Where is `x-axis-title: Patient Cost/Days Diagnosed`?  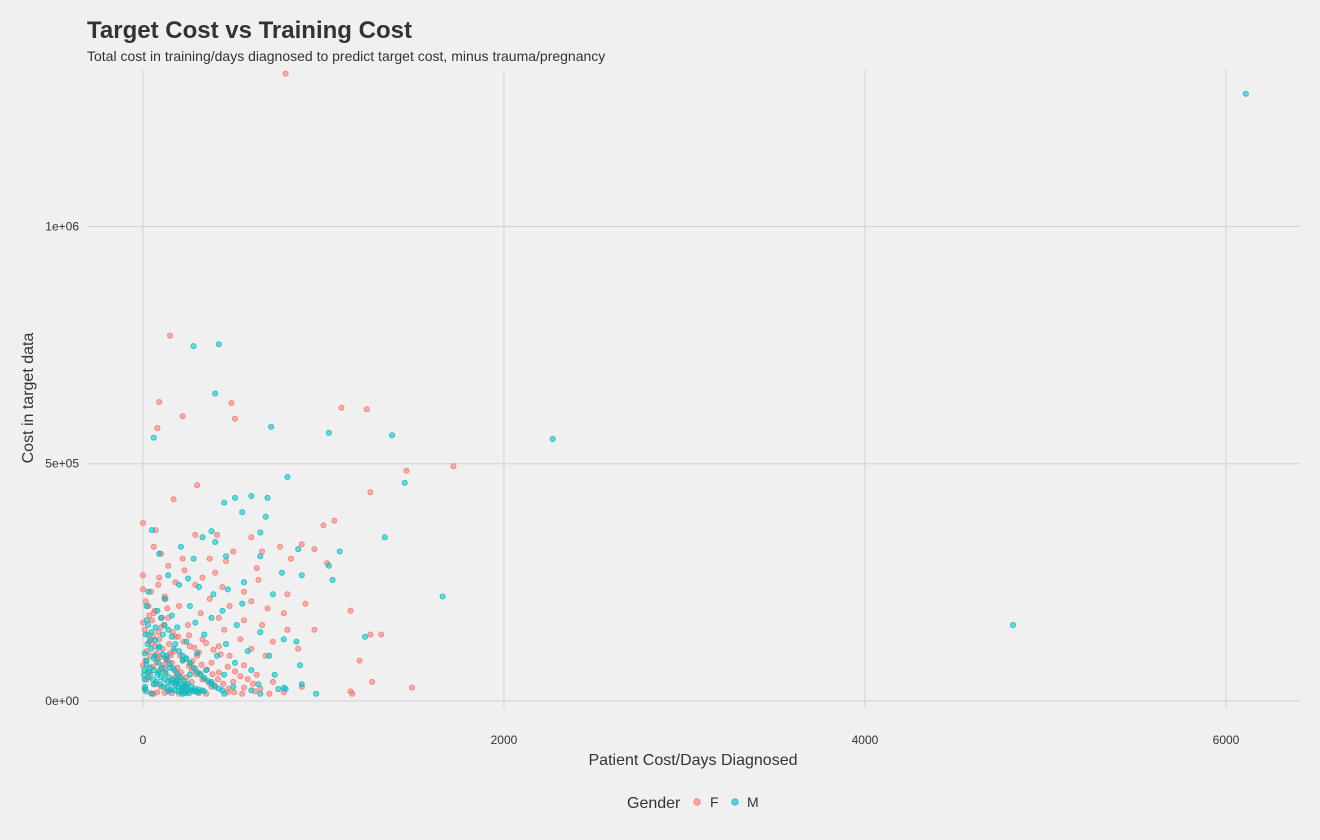
x-axis-title: Patient Cost/Days Diagnosed is located at coordinates (693, 760).